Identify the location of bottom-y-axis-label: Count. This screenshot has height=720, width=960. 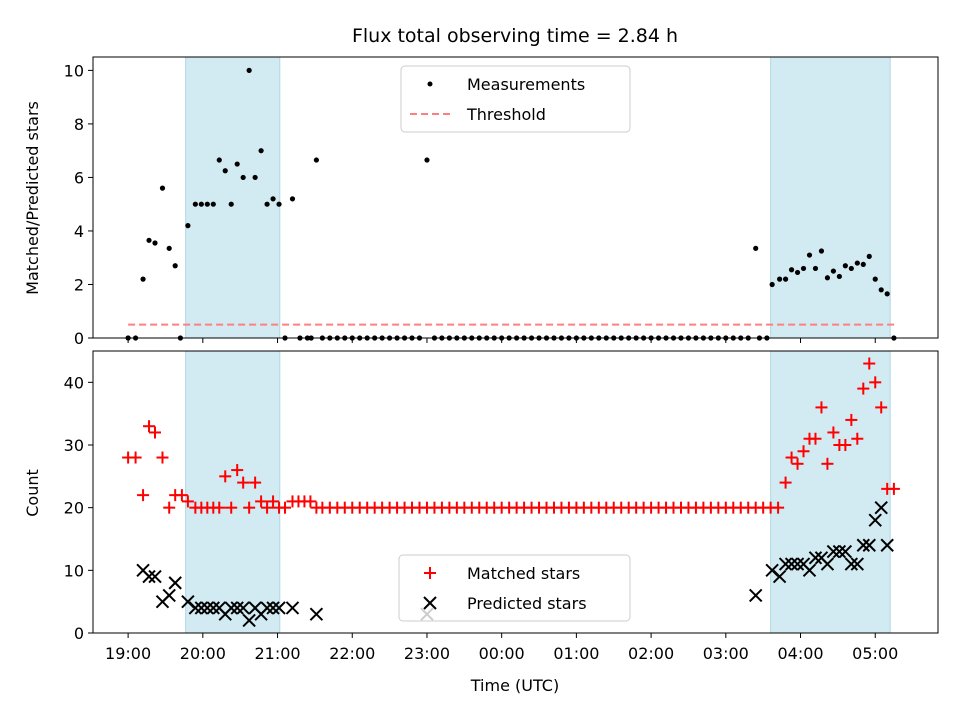
(32, 493).